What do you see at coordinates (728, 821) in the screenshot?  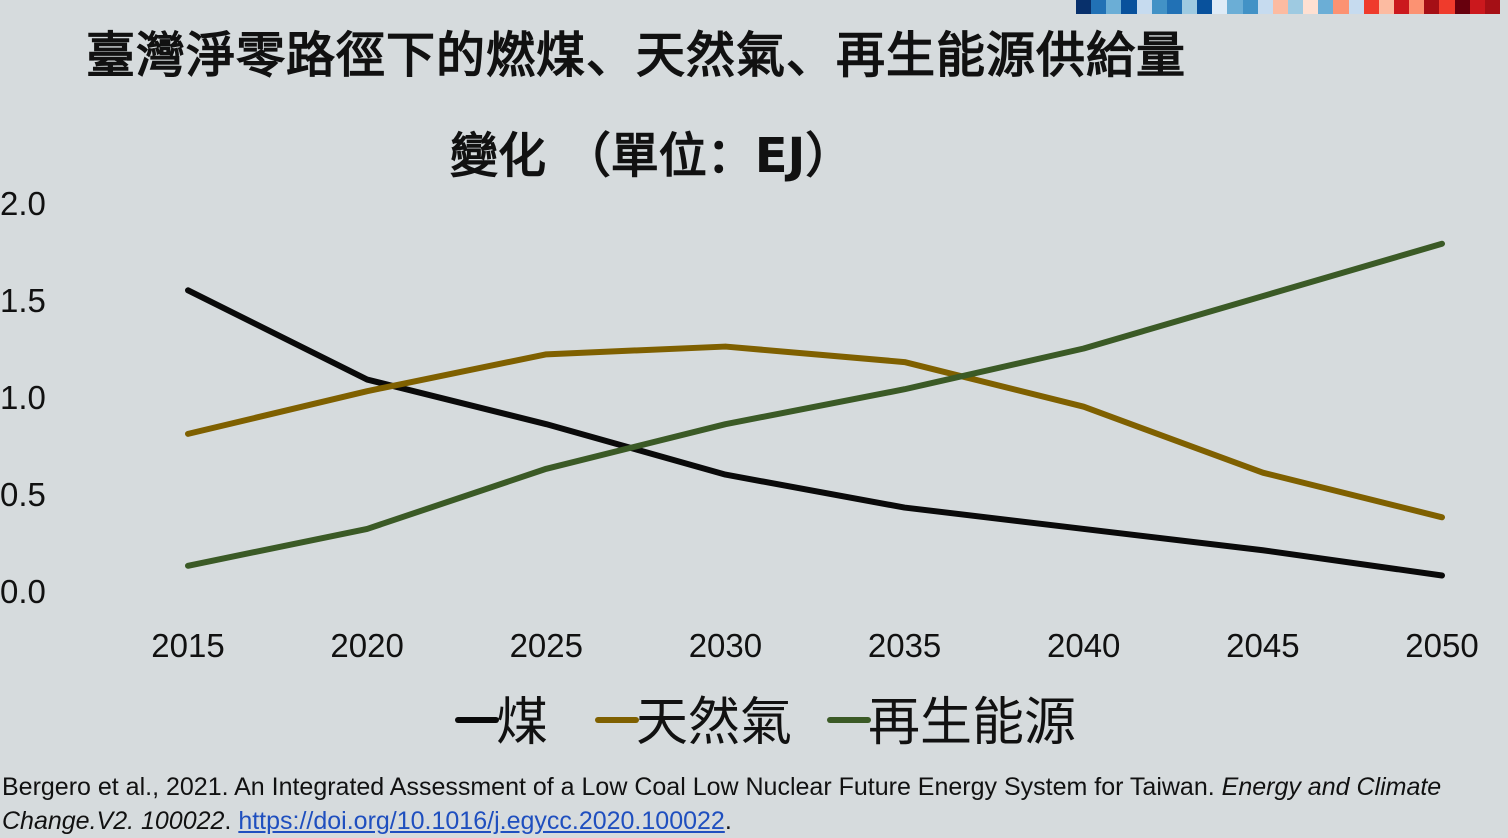 I see `citation-end: .` at bounding box center [728, 821].